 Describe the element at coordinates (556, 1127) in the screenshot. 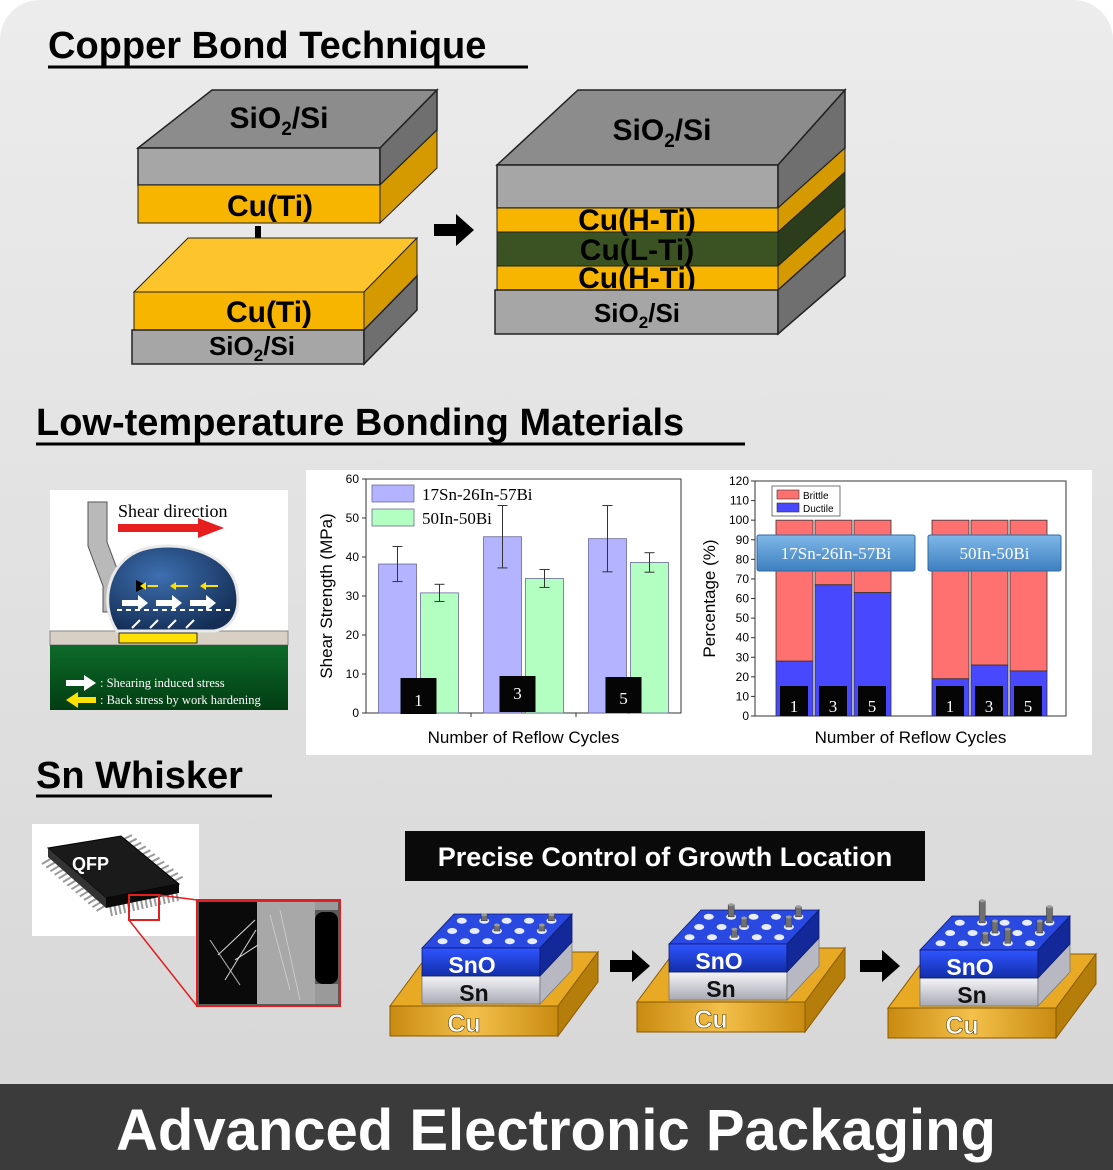

I see `footer-bar` at that location.